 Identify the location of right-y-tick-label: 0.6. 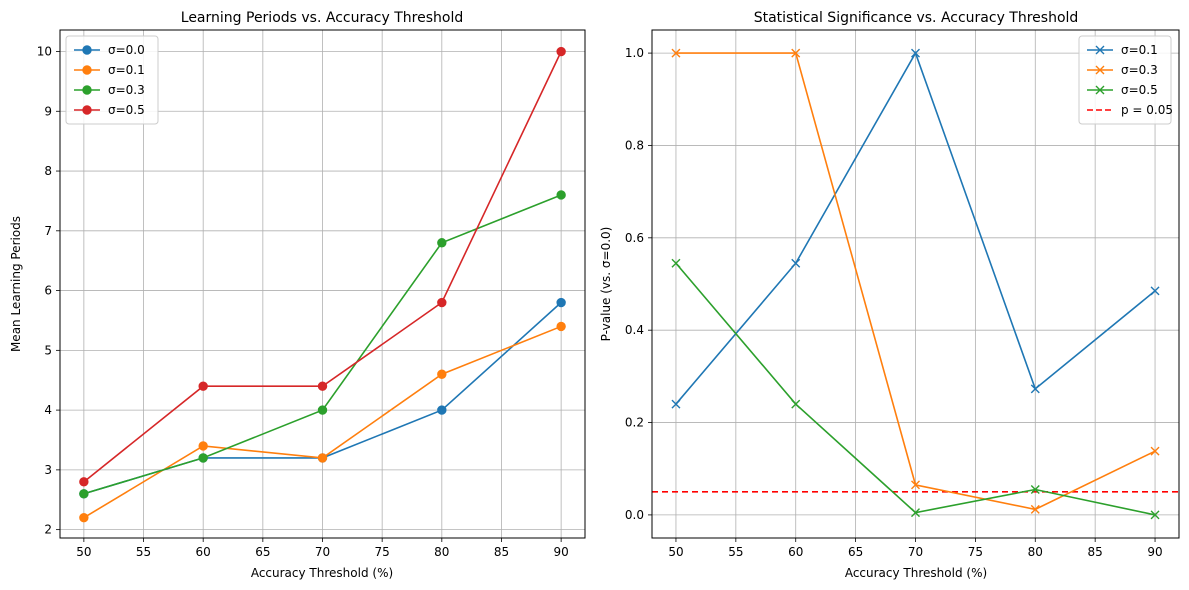
(634, 238).